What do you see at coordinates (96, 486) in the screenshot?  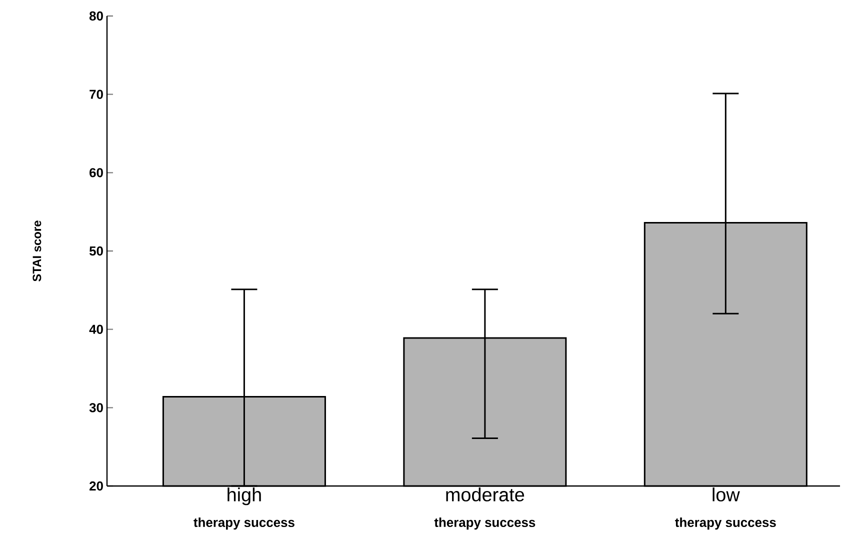 I see `y-tick-label: 20` at bounding box center [96, 486].